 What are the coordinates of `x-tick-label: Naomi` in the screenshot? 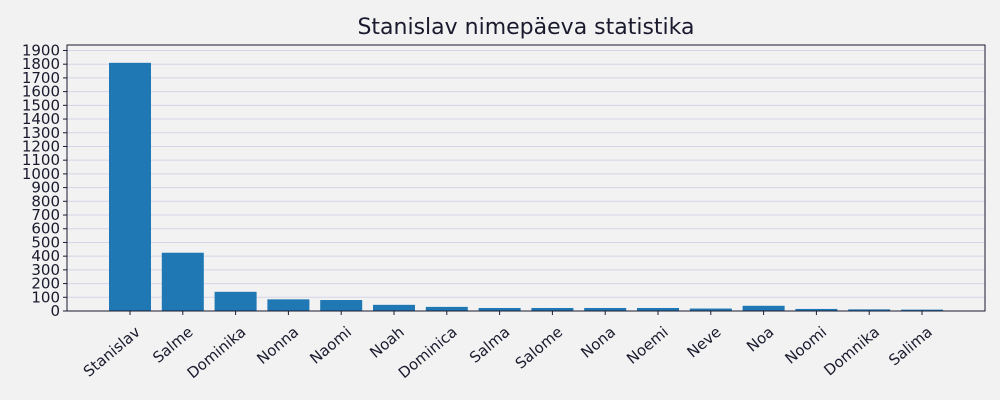 It's located at (330, 345).